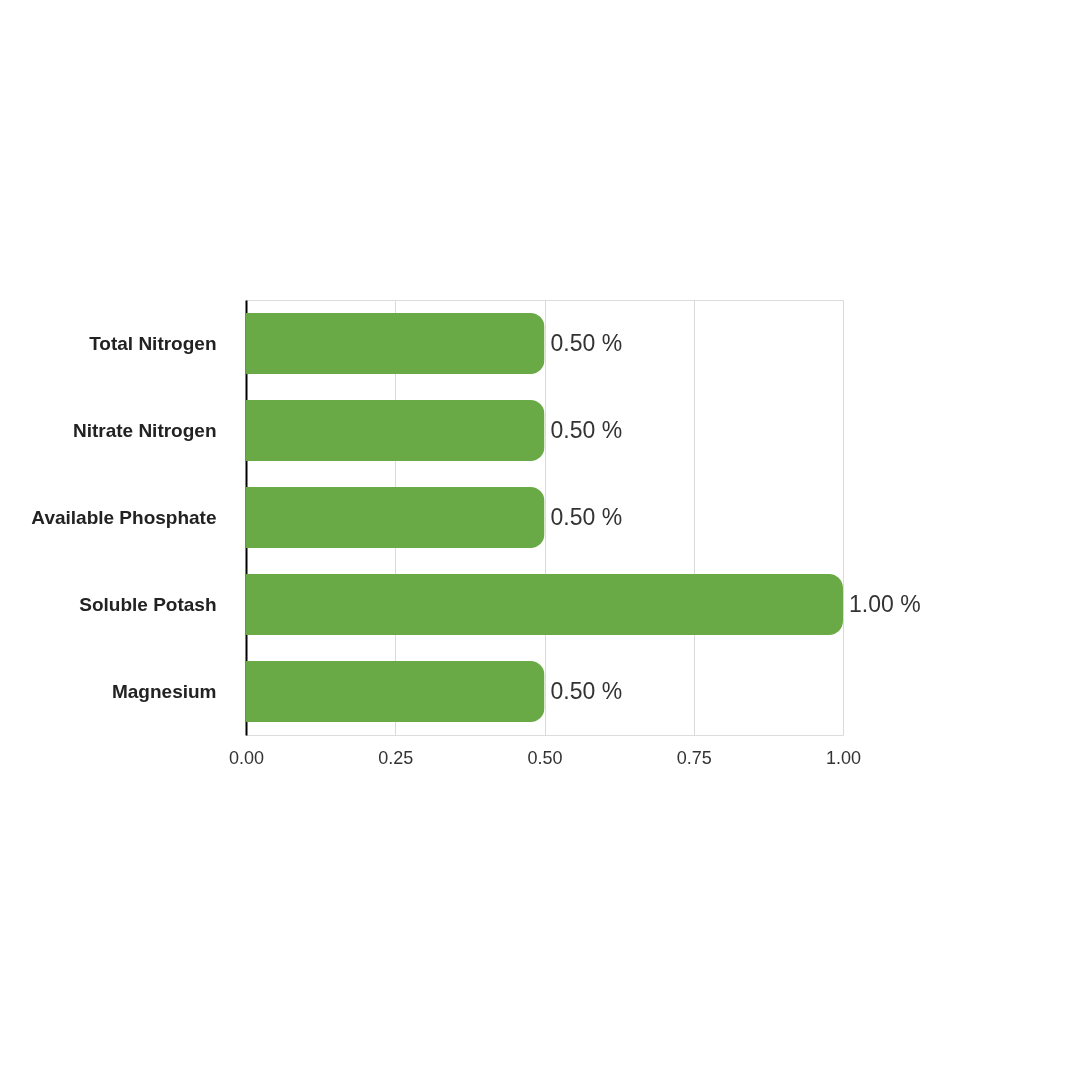 The width and height of the screenshot is (1080, 1080). Describe the element at coordinates (396, 757) in the screenshot. I see `x-tick-label: 0.25` at that location.